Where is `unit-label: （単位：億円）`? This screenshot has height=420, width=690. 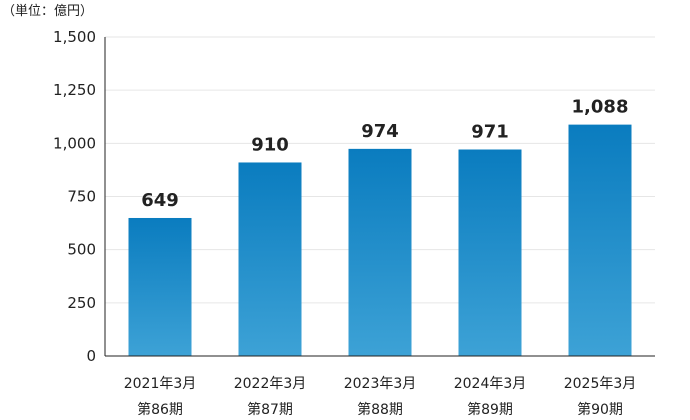 unit-label: （単位：億円） is located at coordinates (47, 11).